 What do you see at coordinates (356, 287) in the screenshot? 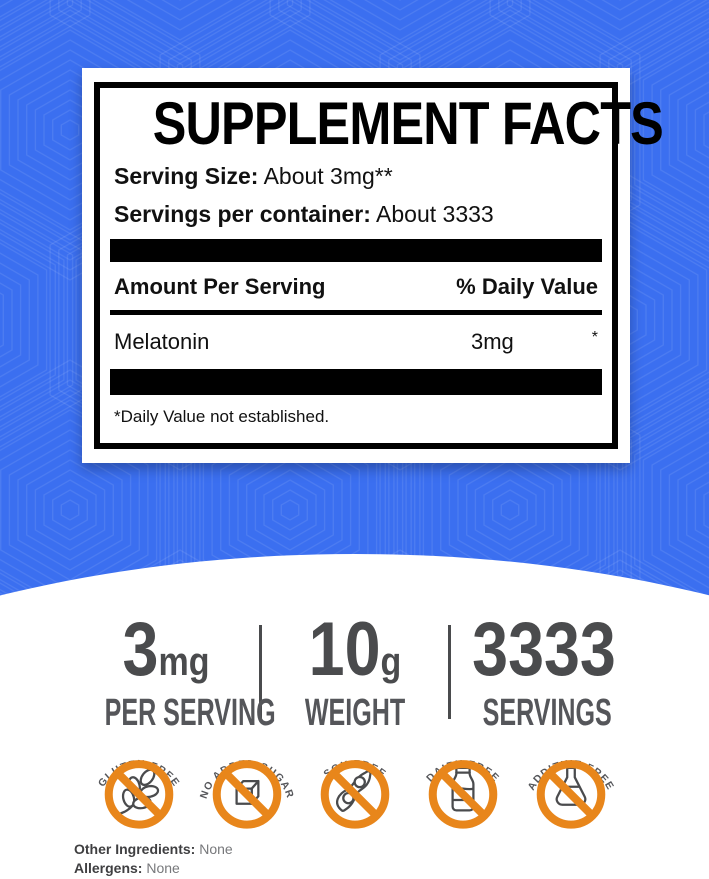
I see `facts-column-headers: Amount Per Serving % Daily Value` at bounding box center [356, 287].